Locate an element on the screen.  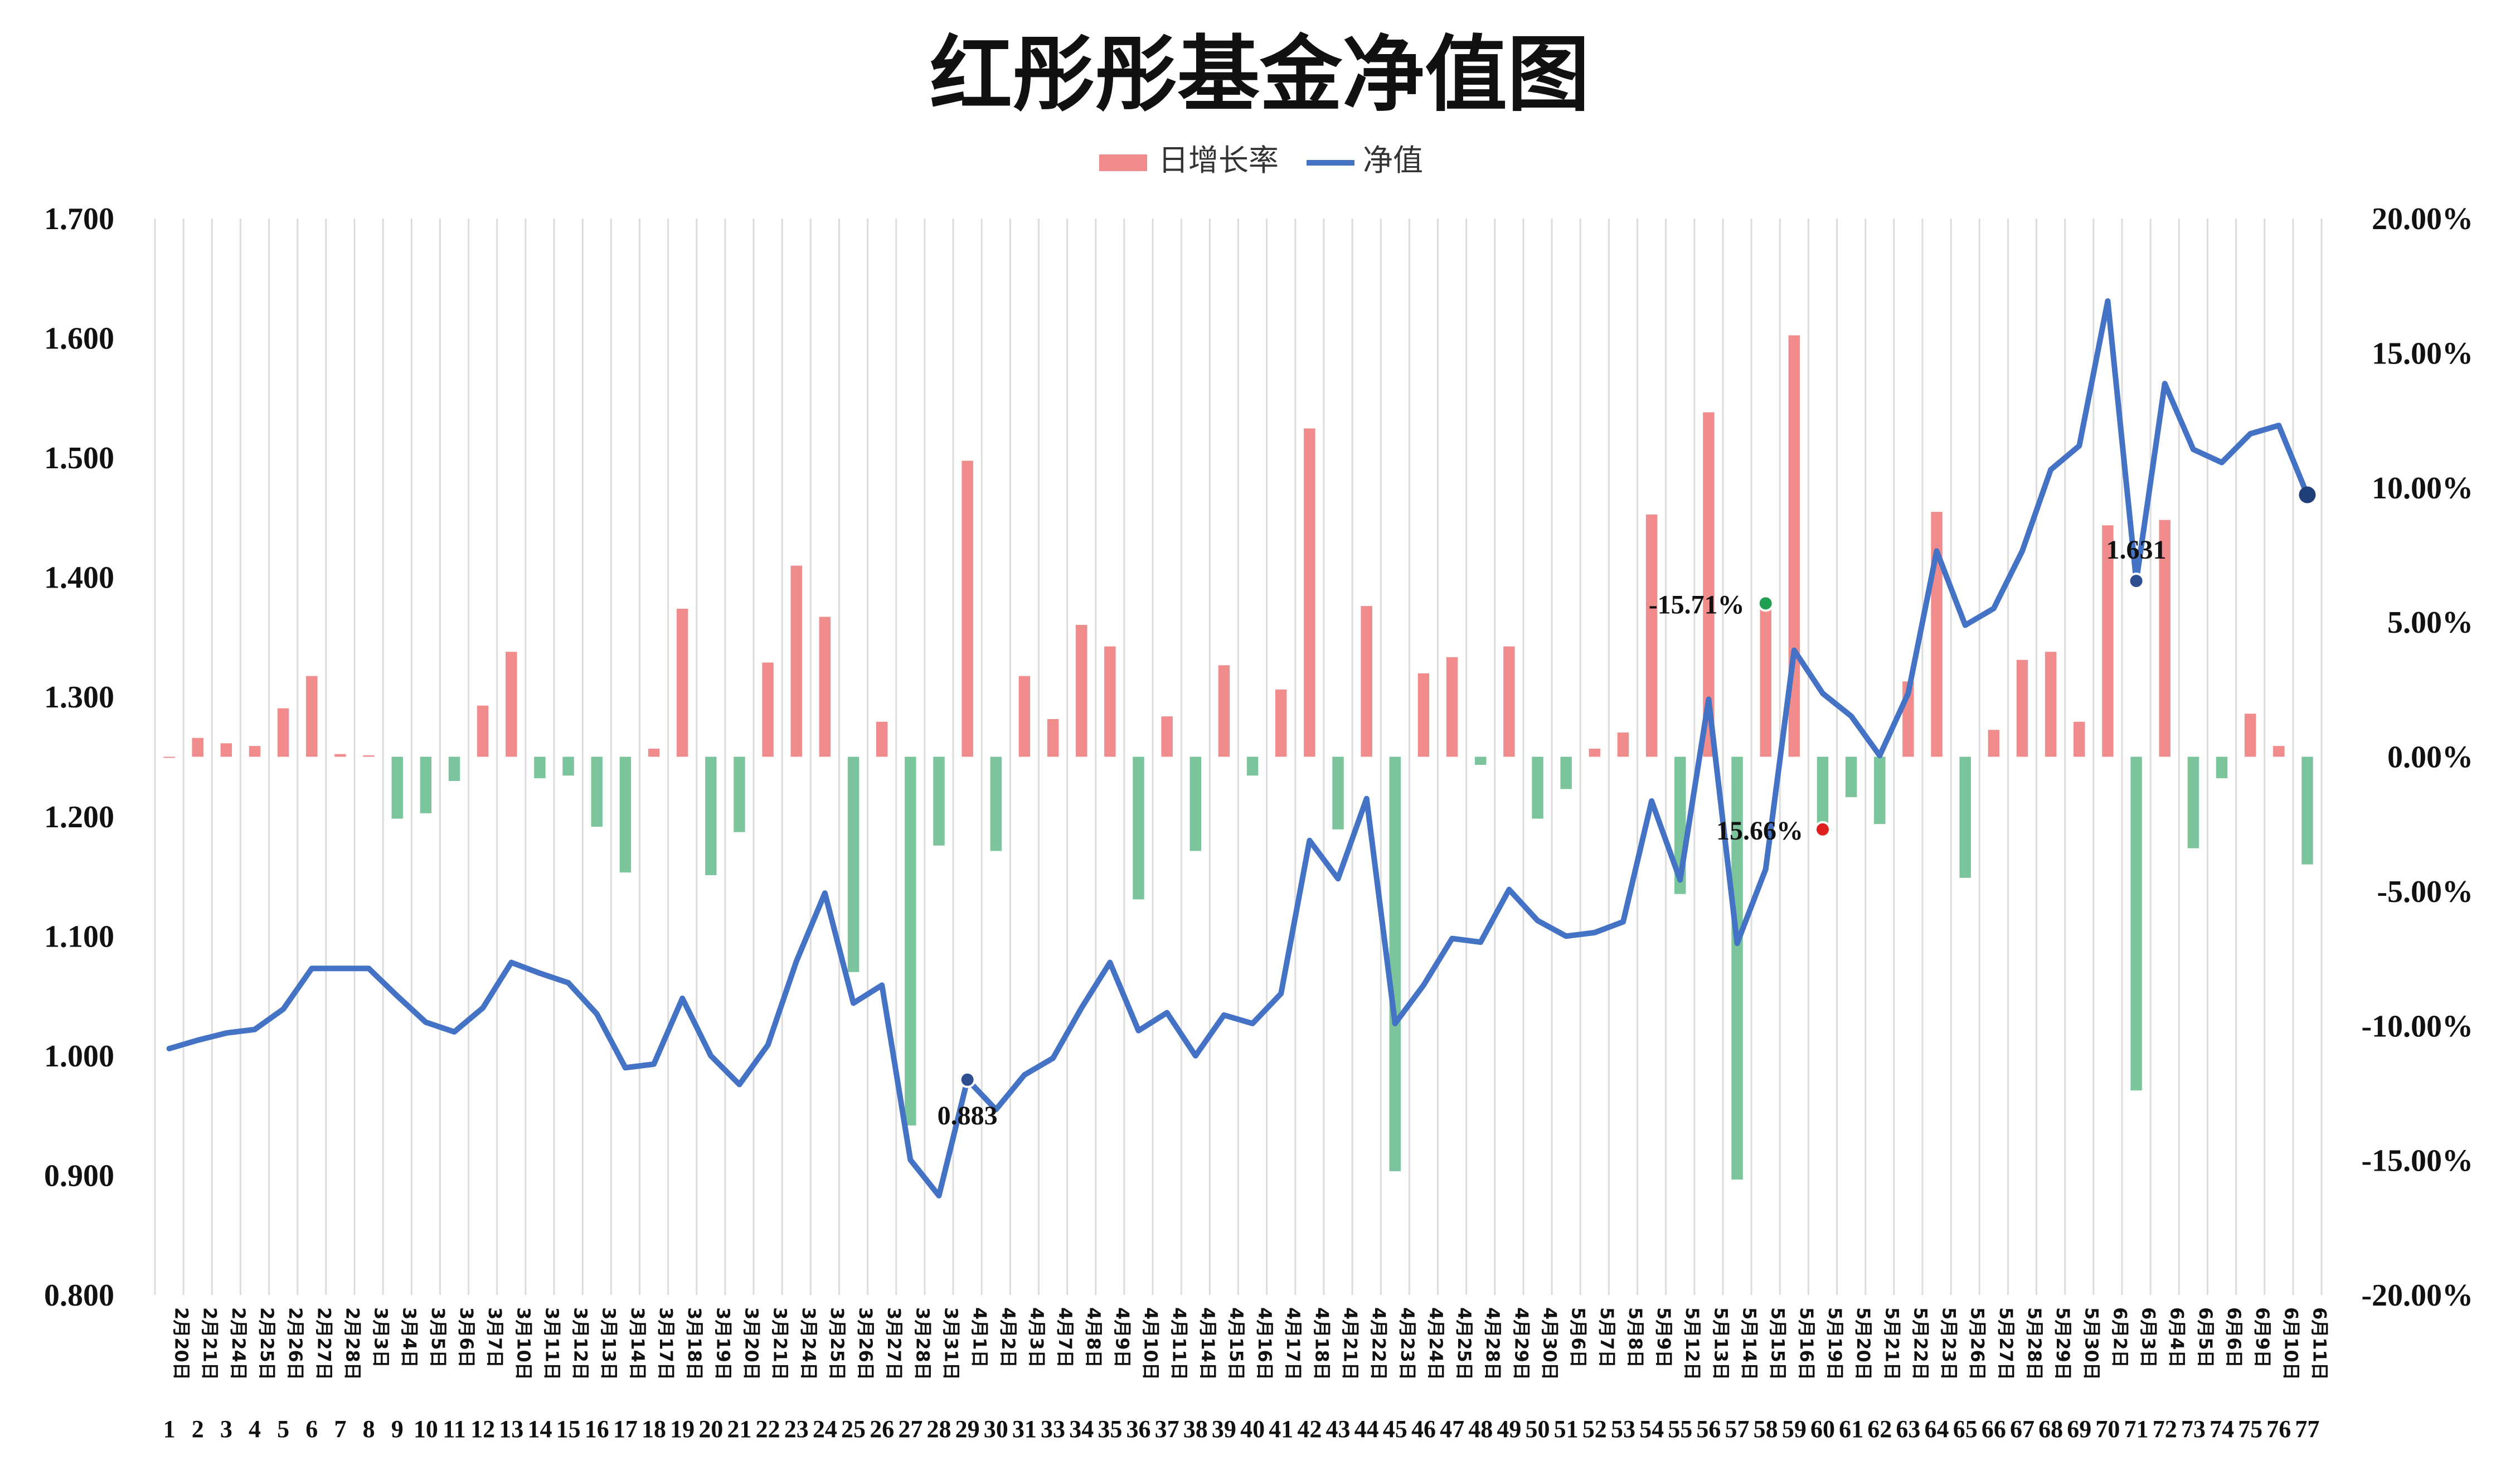
x-index-label: 68 is located at coordinates (2050, 1429).